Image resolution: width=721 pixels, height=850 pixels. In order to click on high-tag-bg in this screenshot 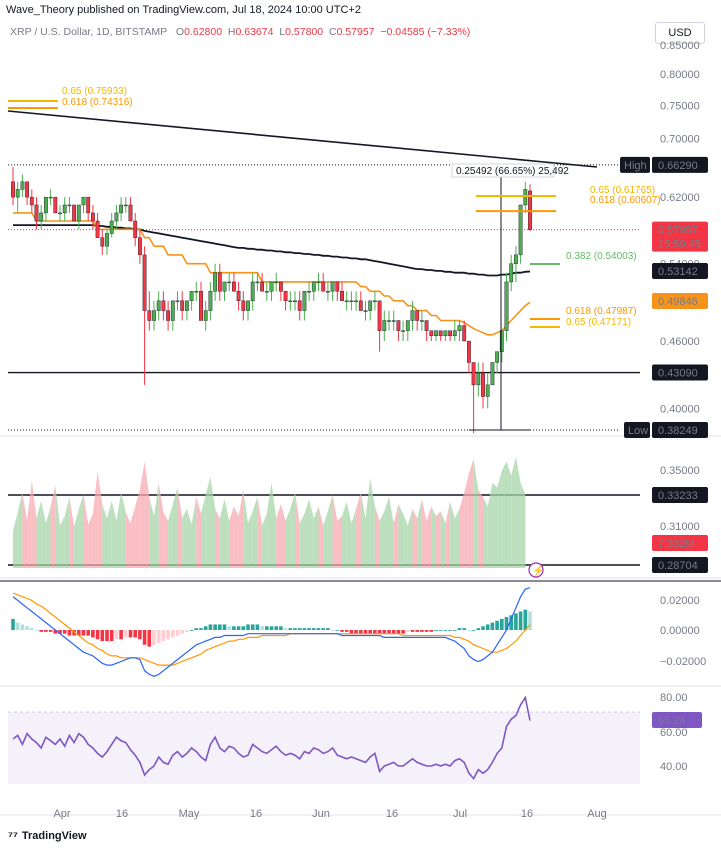, I will do `click(635, 164)`.